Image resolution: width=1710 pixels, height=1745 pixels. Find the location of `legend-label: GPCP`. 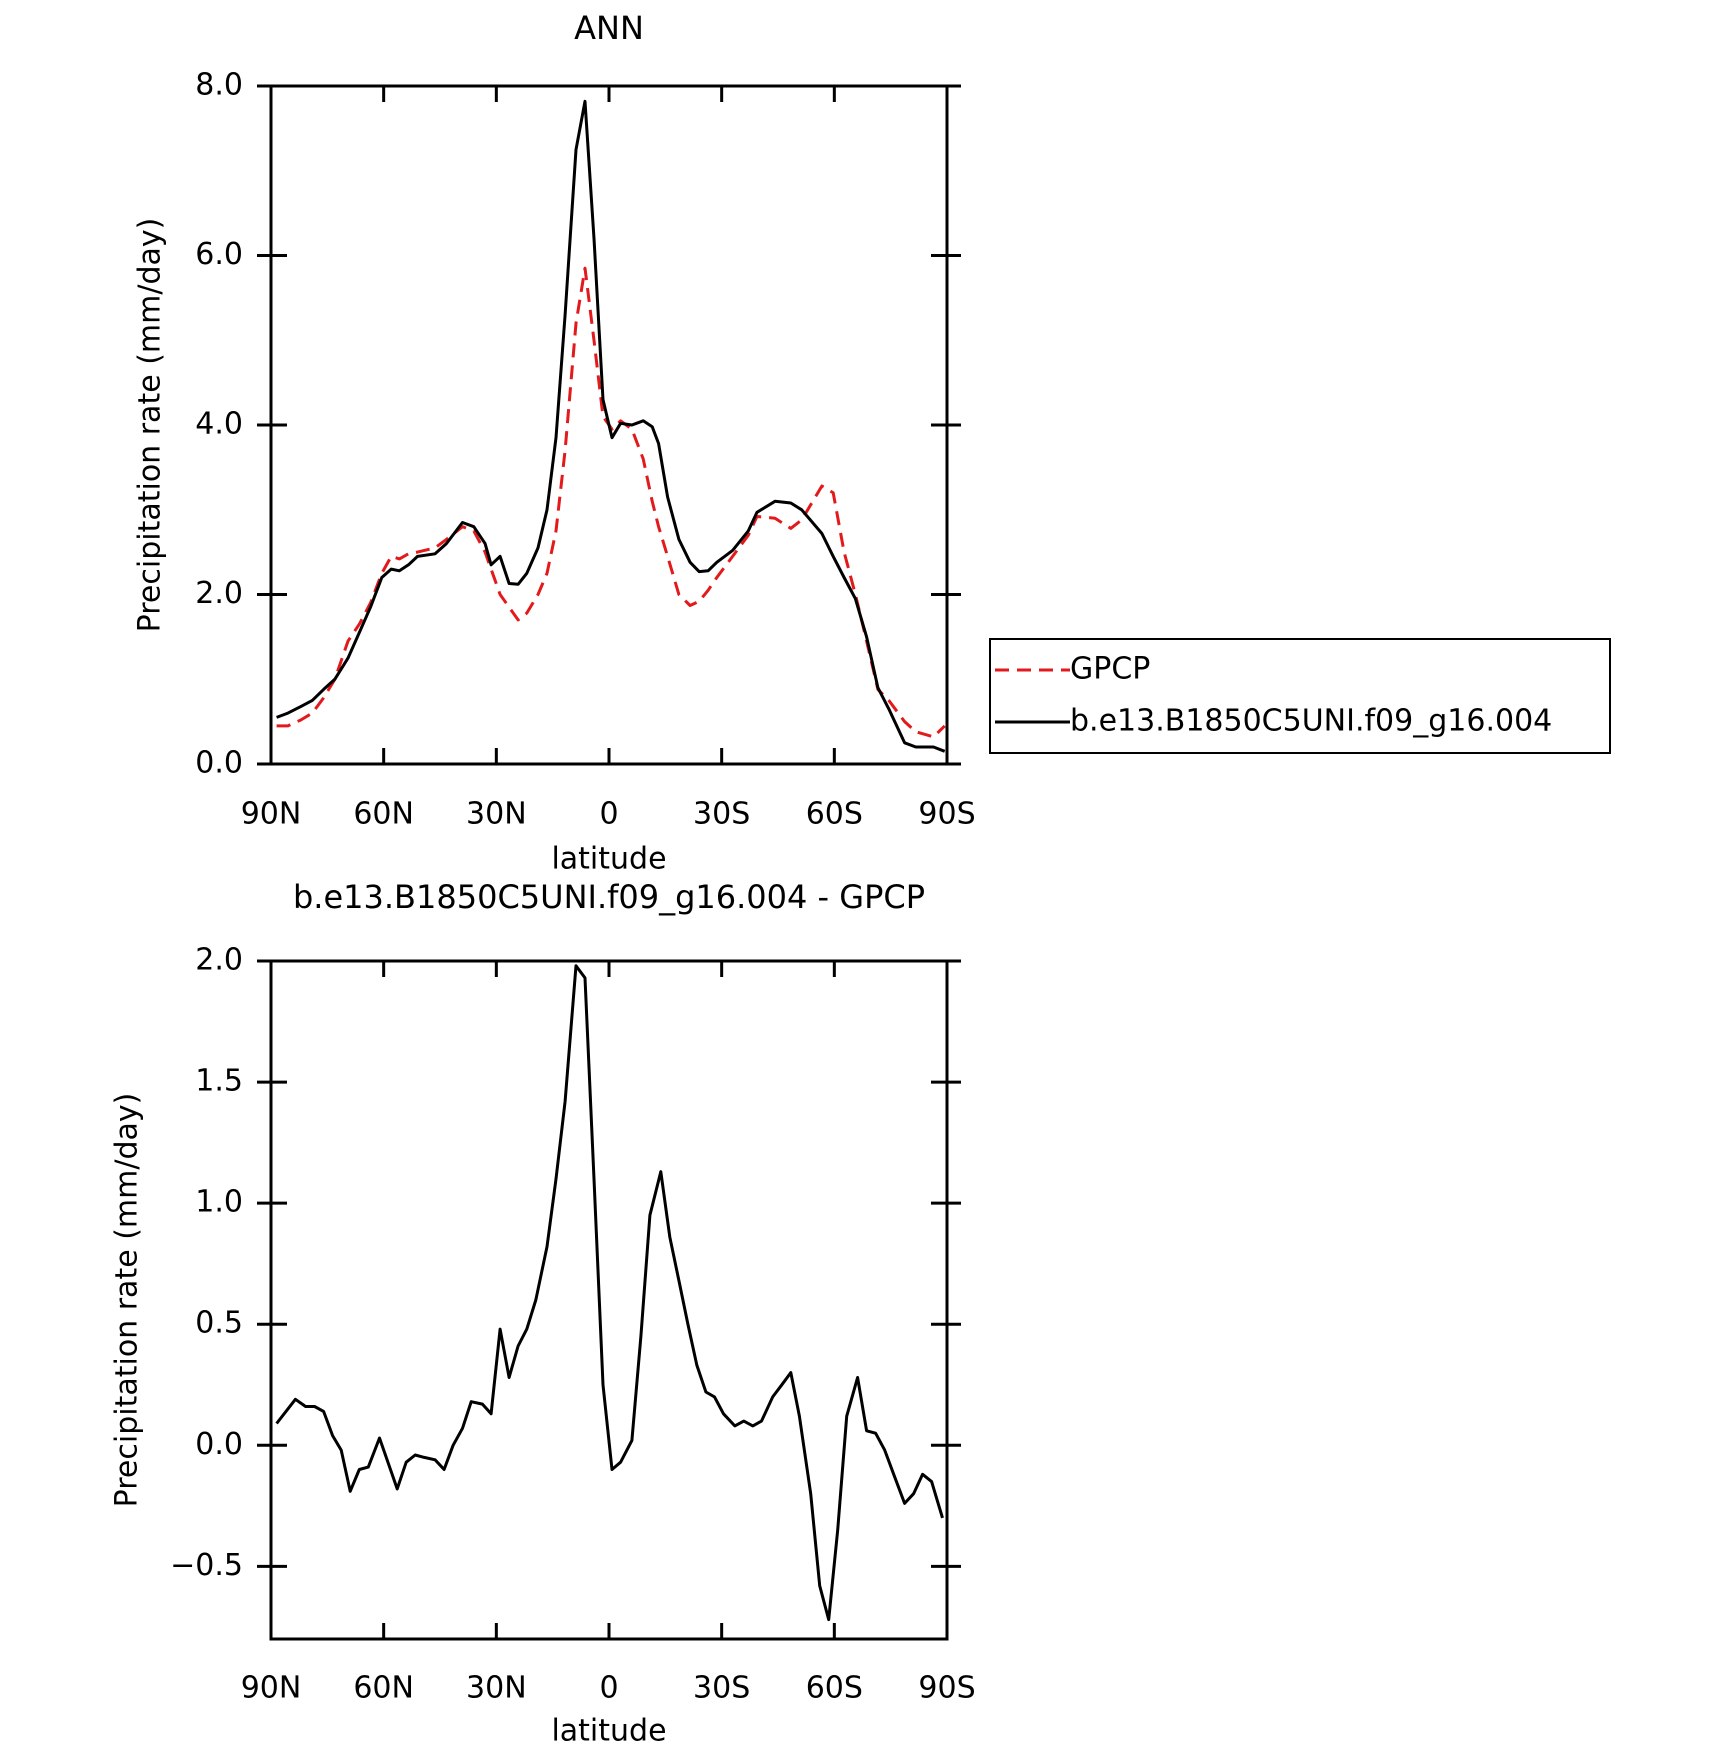

legend-label: GPCP is located at coordinates (1110, 669).